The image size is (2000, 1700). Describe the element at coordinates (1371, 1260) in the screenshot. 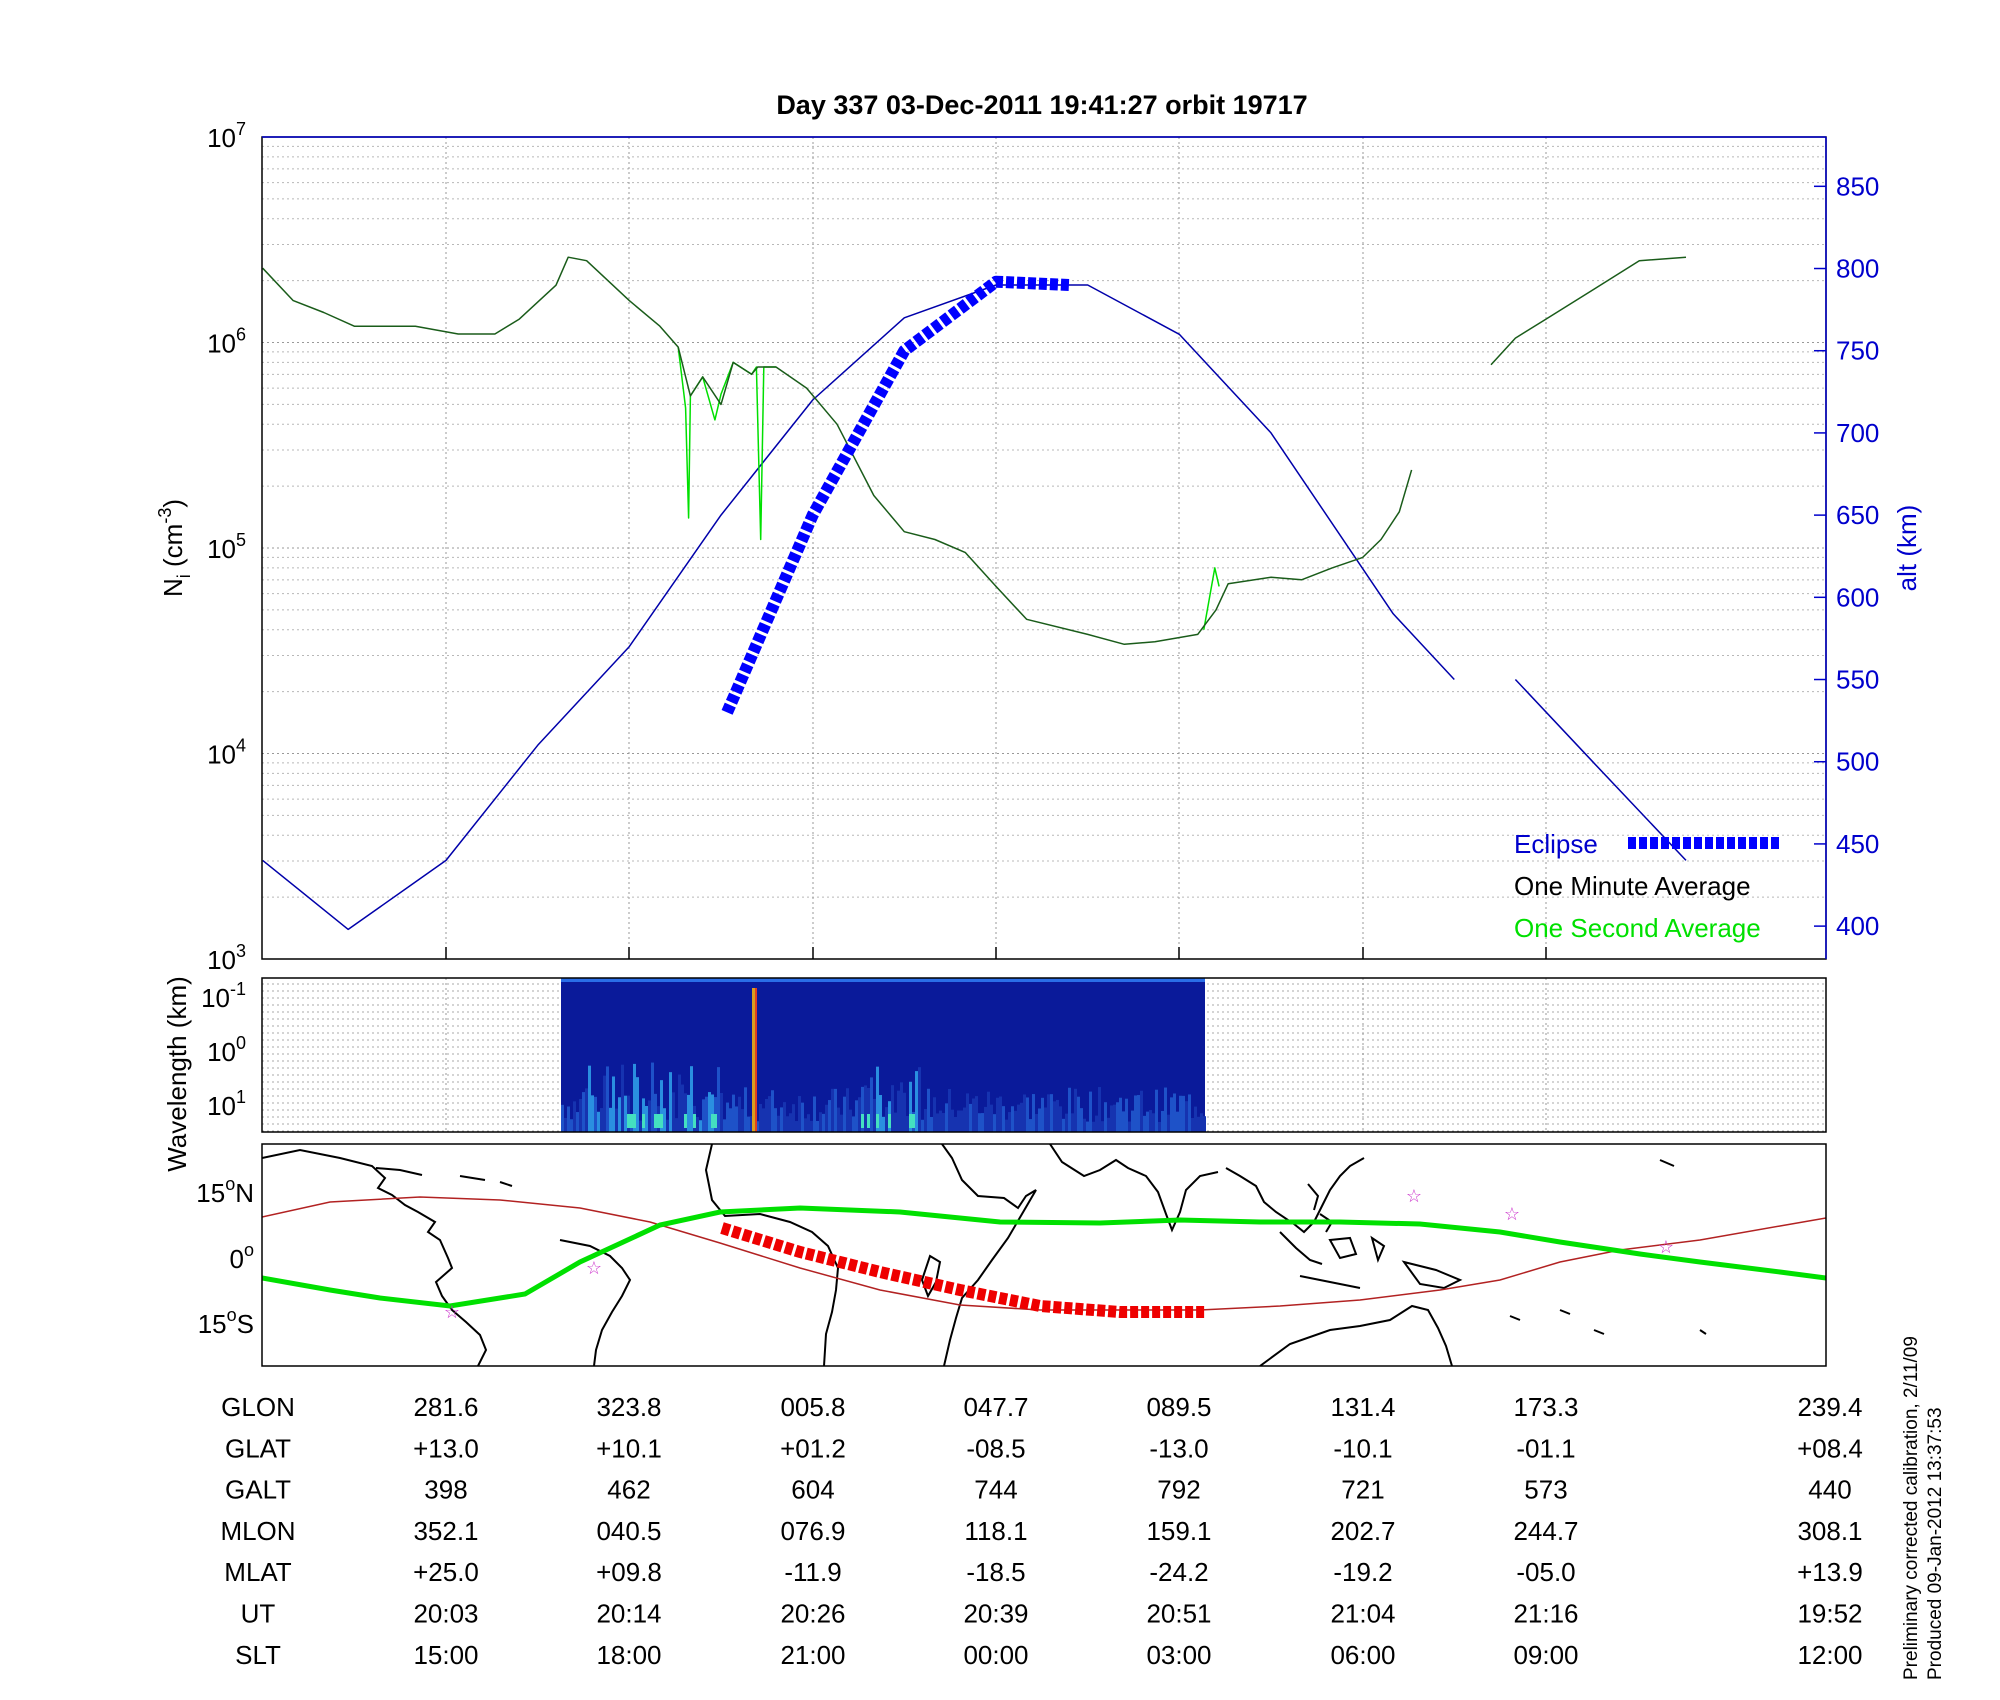

I see `coastline-indonesia` at that location.